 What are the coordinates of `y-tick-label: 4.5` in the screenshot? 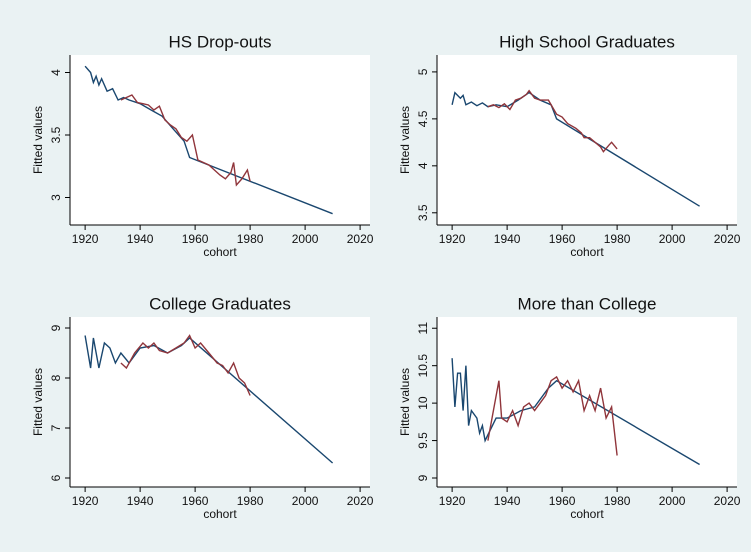 It's located at (423, 118).